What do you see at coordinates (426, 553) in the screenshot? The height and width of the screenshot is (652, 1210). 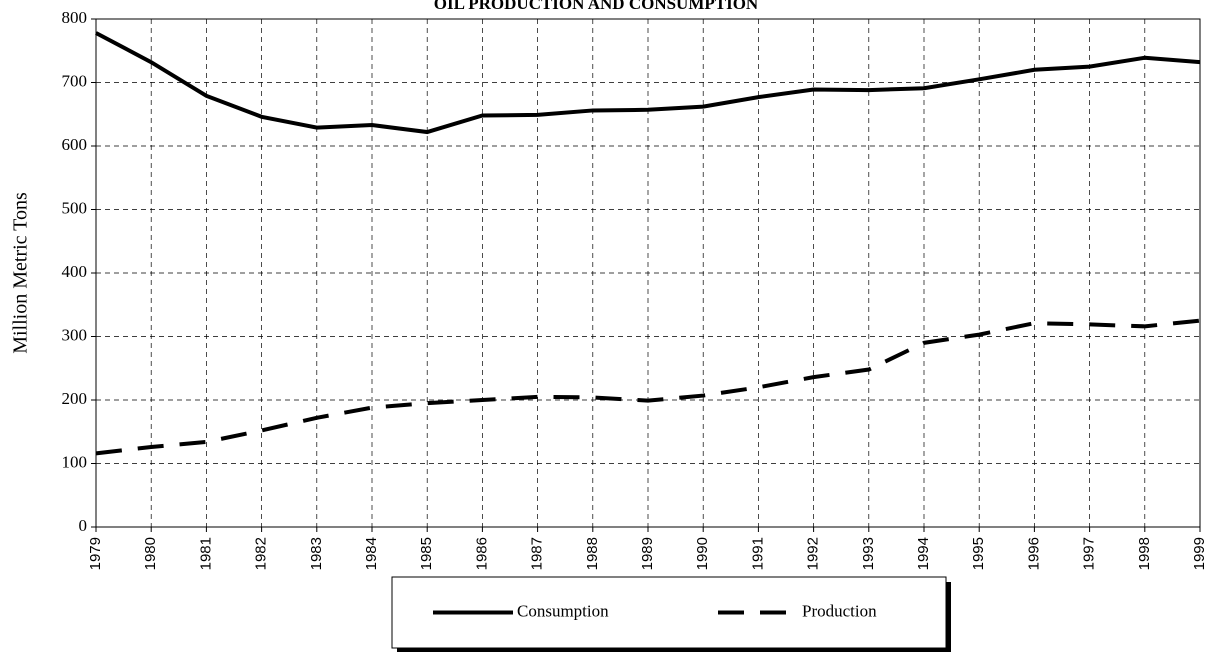 I see `x-tick-label: 1985` at bounding box center [426, 553].